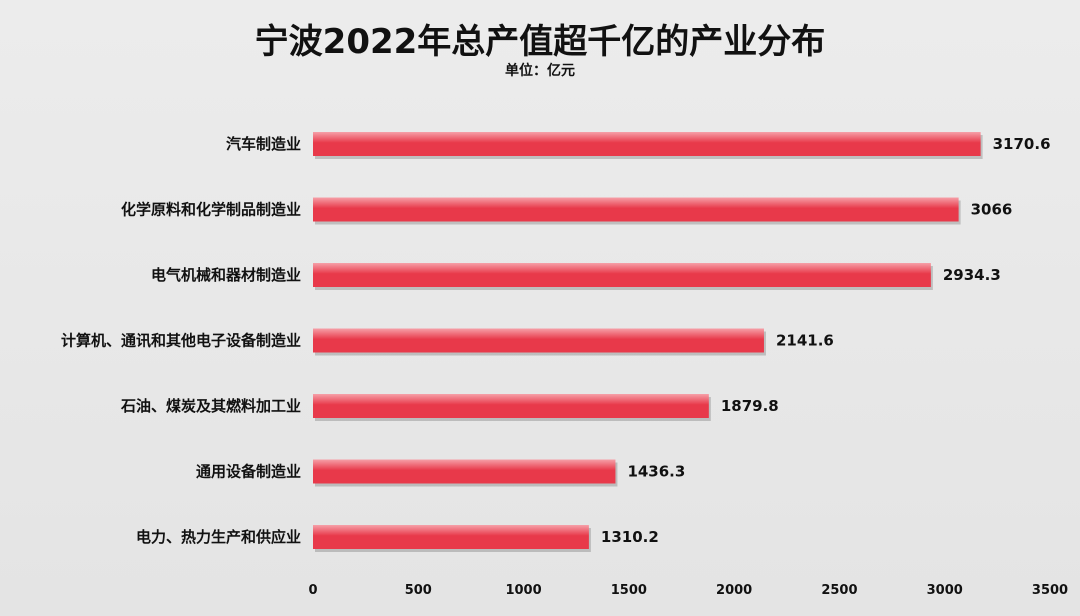  What do you see at coordinates (630, 537) in the screenshot?
I see `data-label: 1310.2` at bounding box center [630, 537].